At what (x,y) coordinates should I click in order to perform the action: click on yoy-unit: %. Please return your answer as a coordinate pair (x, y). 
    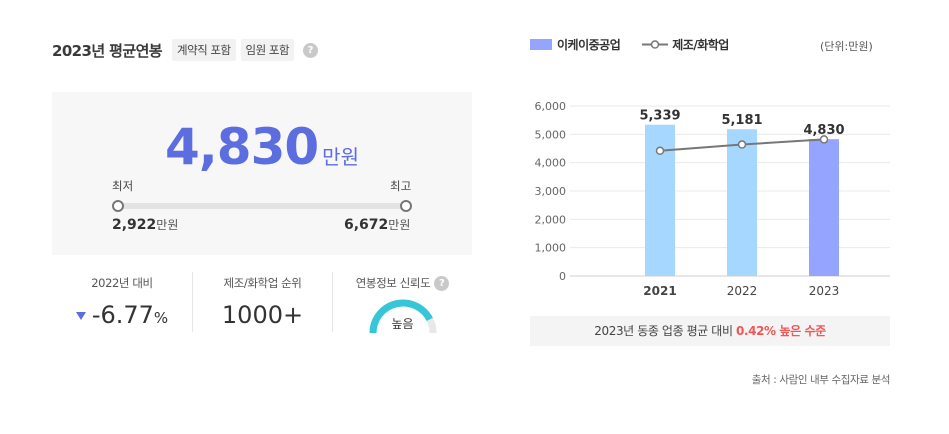
    Looking at the image, I should click on (161, 318).